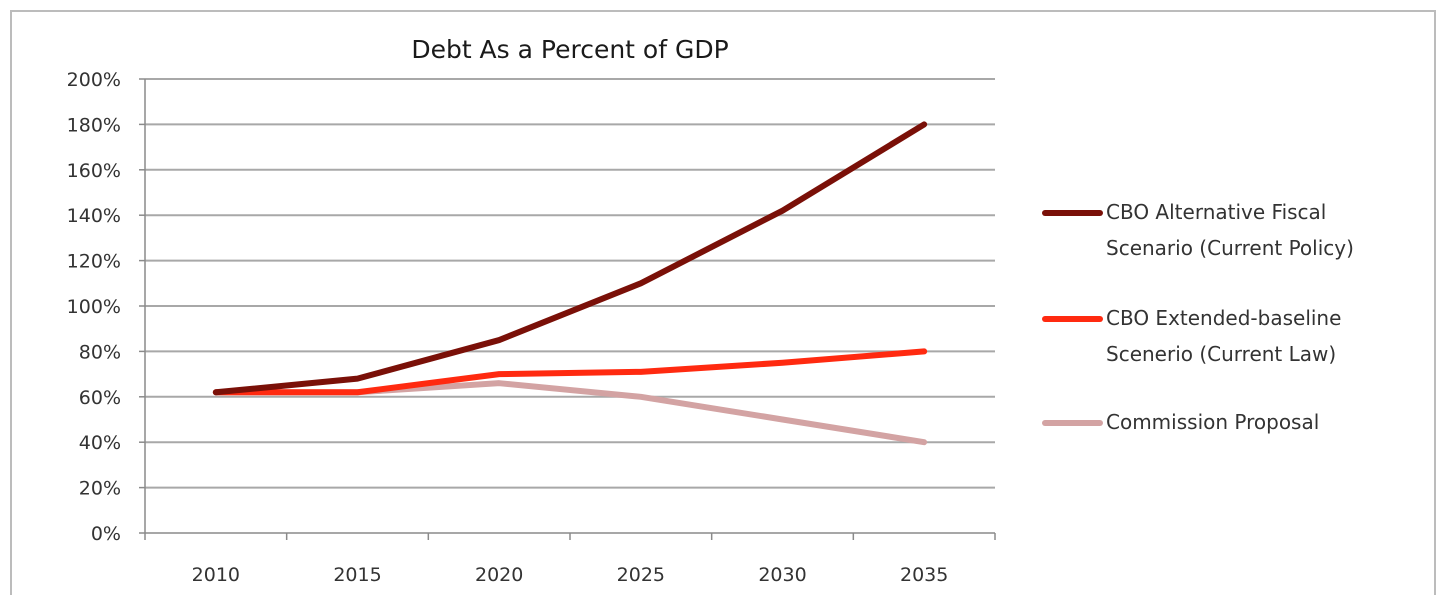 The width and height of the screenshot is (1448, 595). I want to click on y-tick-label: 120%, so click(94, 262).